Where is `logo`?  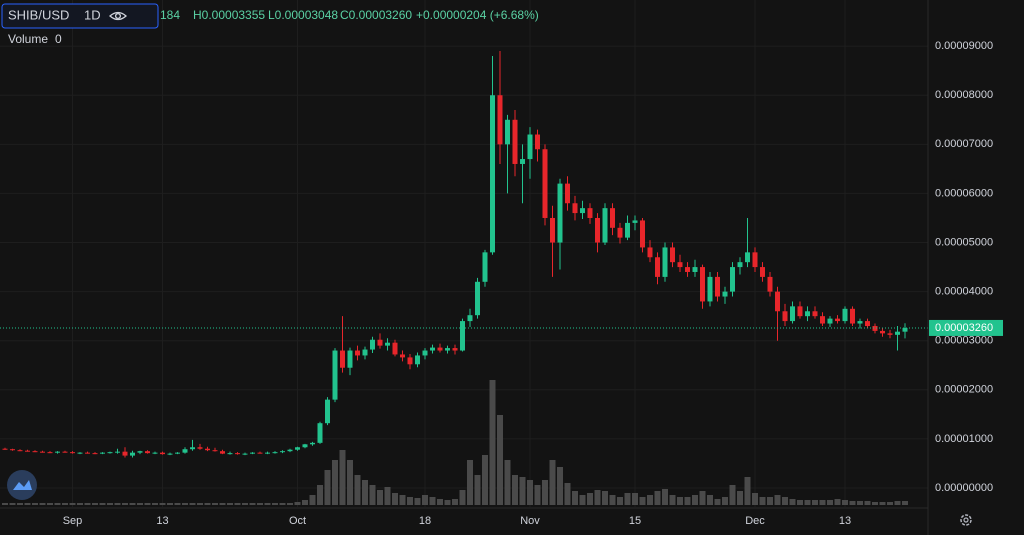 logo is located at coordinates (22, 485).